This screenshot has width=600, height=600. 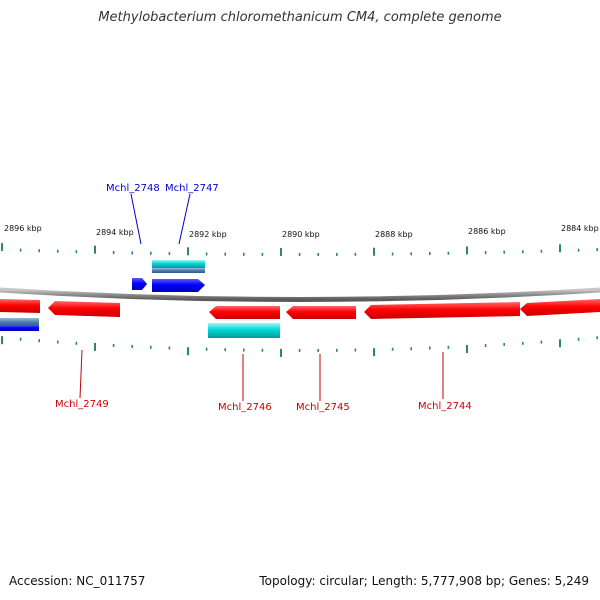 What do you see at coordinates (208, 234) in the screenshot?
I see `scale-label-2892: 2892 kbp` at bounding box center [208, 234].